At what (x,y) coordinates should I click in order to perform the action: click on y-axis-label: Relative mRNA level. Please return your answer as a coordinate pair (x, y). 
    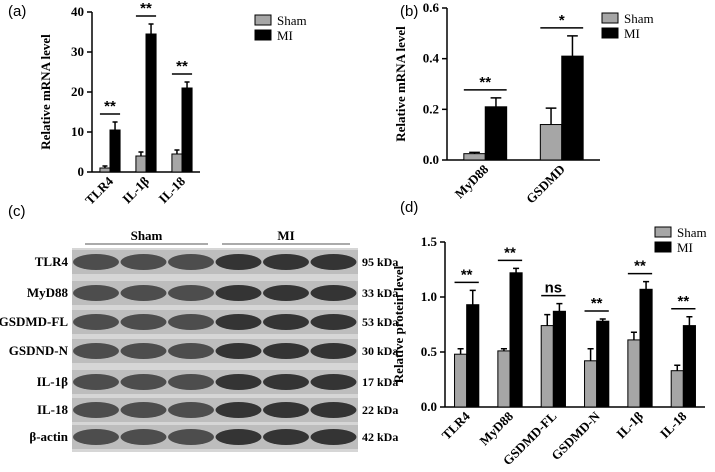
    Looking at the image, I should click on (45, 92).